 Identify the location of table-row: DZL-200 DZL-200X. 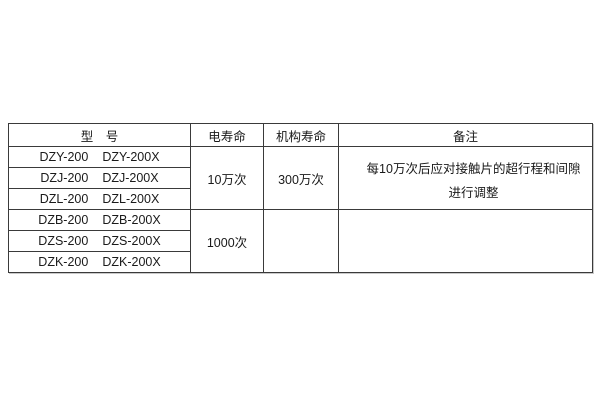
(300, 199).